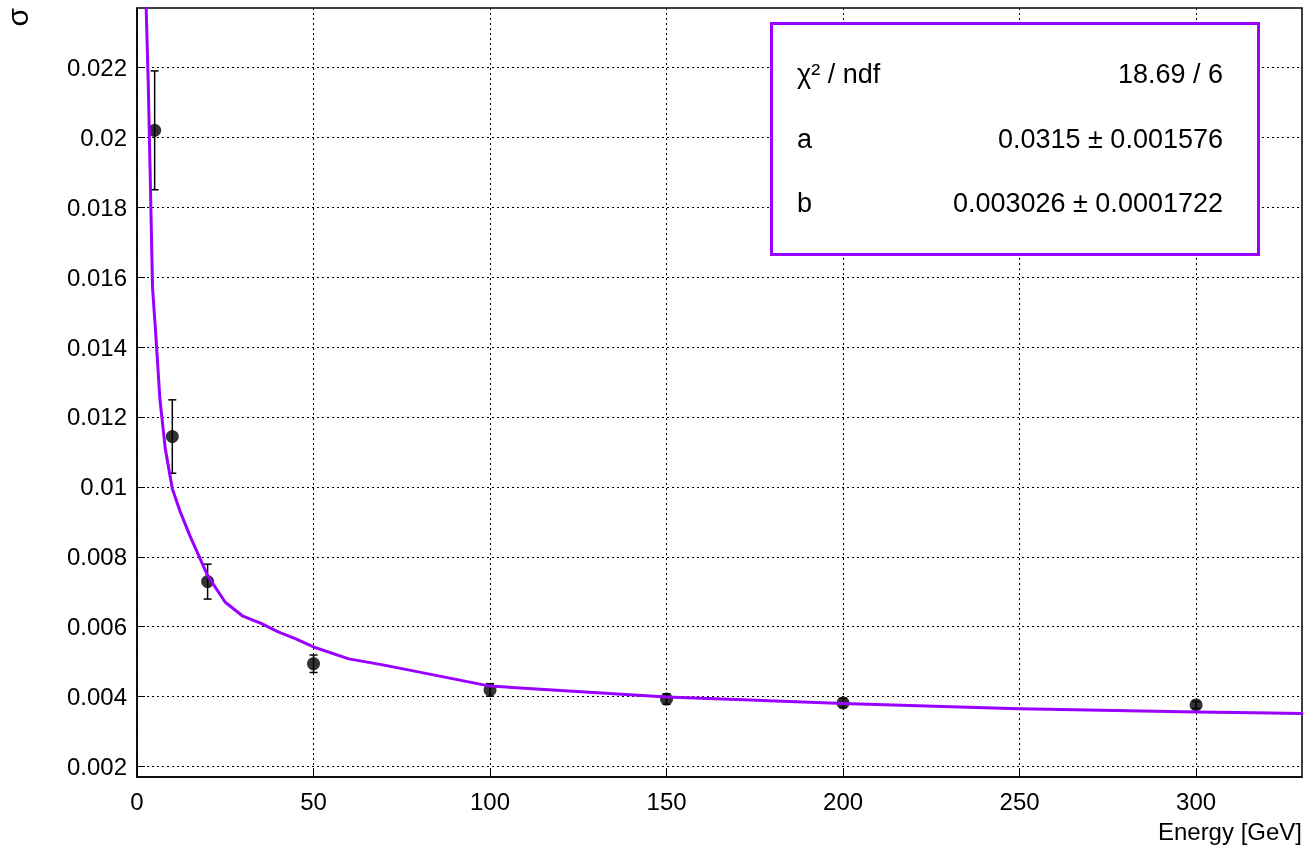  What do you see at coordinates (96, 207) in the screenshot?
I see `y-tick-label: 0.018` at bounding box center [96, 207].